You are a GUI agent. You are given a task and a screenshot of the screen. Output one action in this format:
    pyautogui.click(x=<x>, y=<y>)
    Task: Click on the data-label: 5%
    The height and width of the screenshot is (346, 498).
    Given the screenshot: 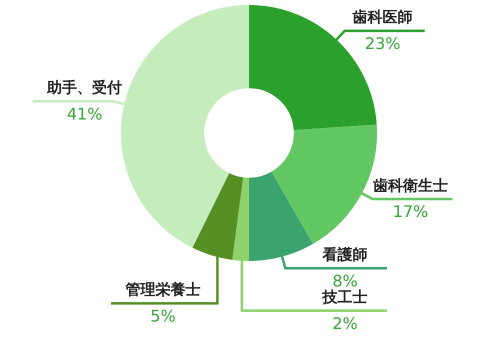 What is the action you would take?
    pyautogui.click(x=163, y=316)
    